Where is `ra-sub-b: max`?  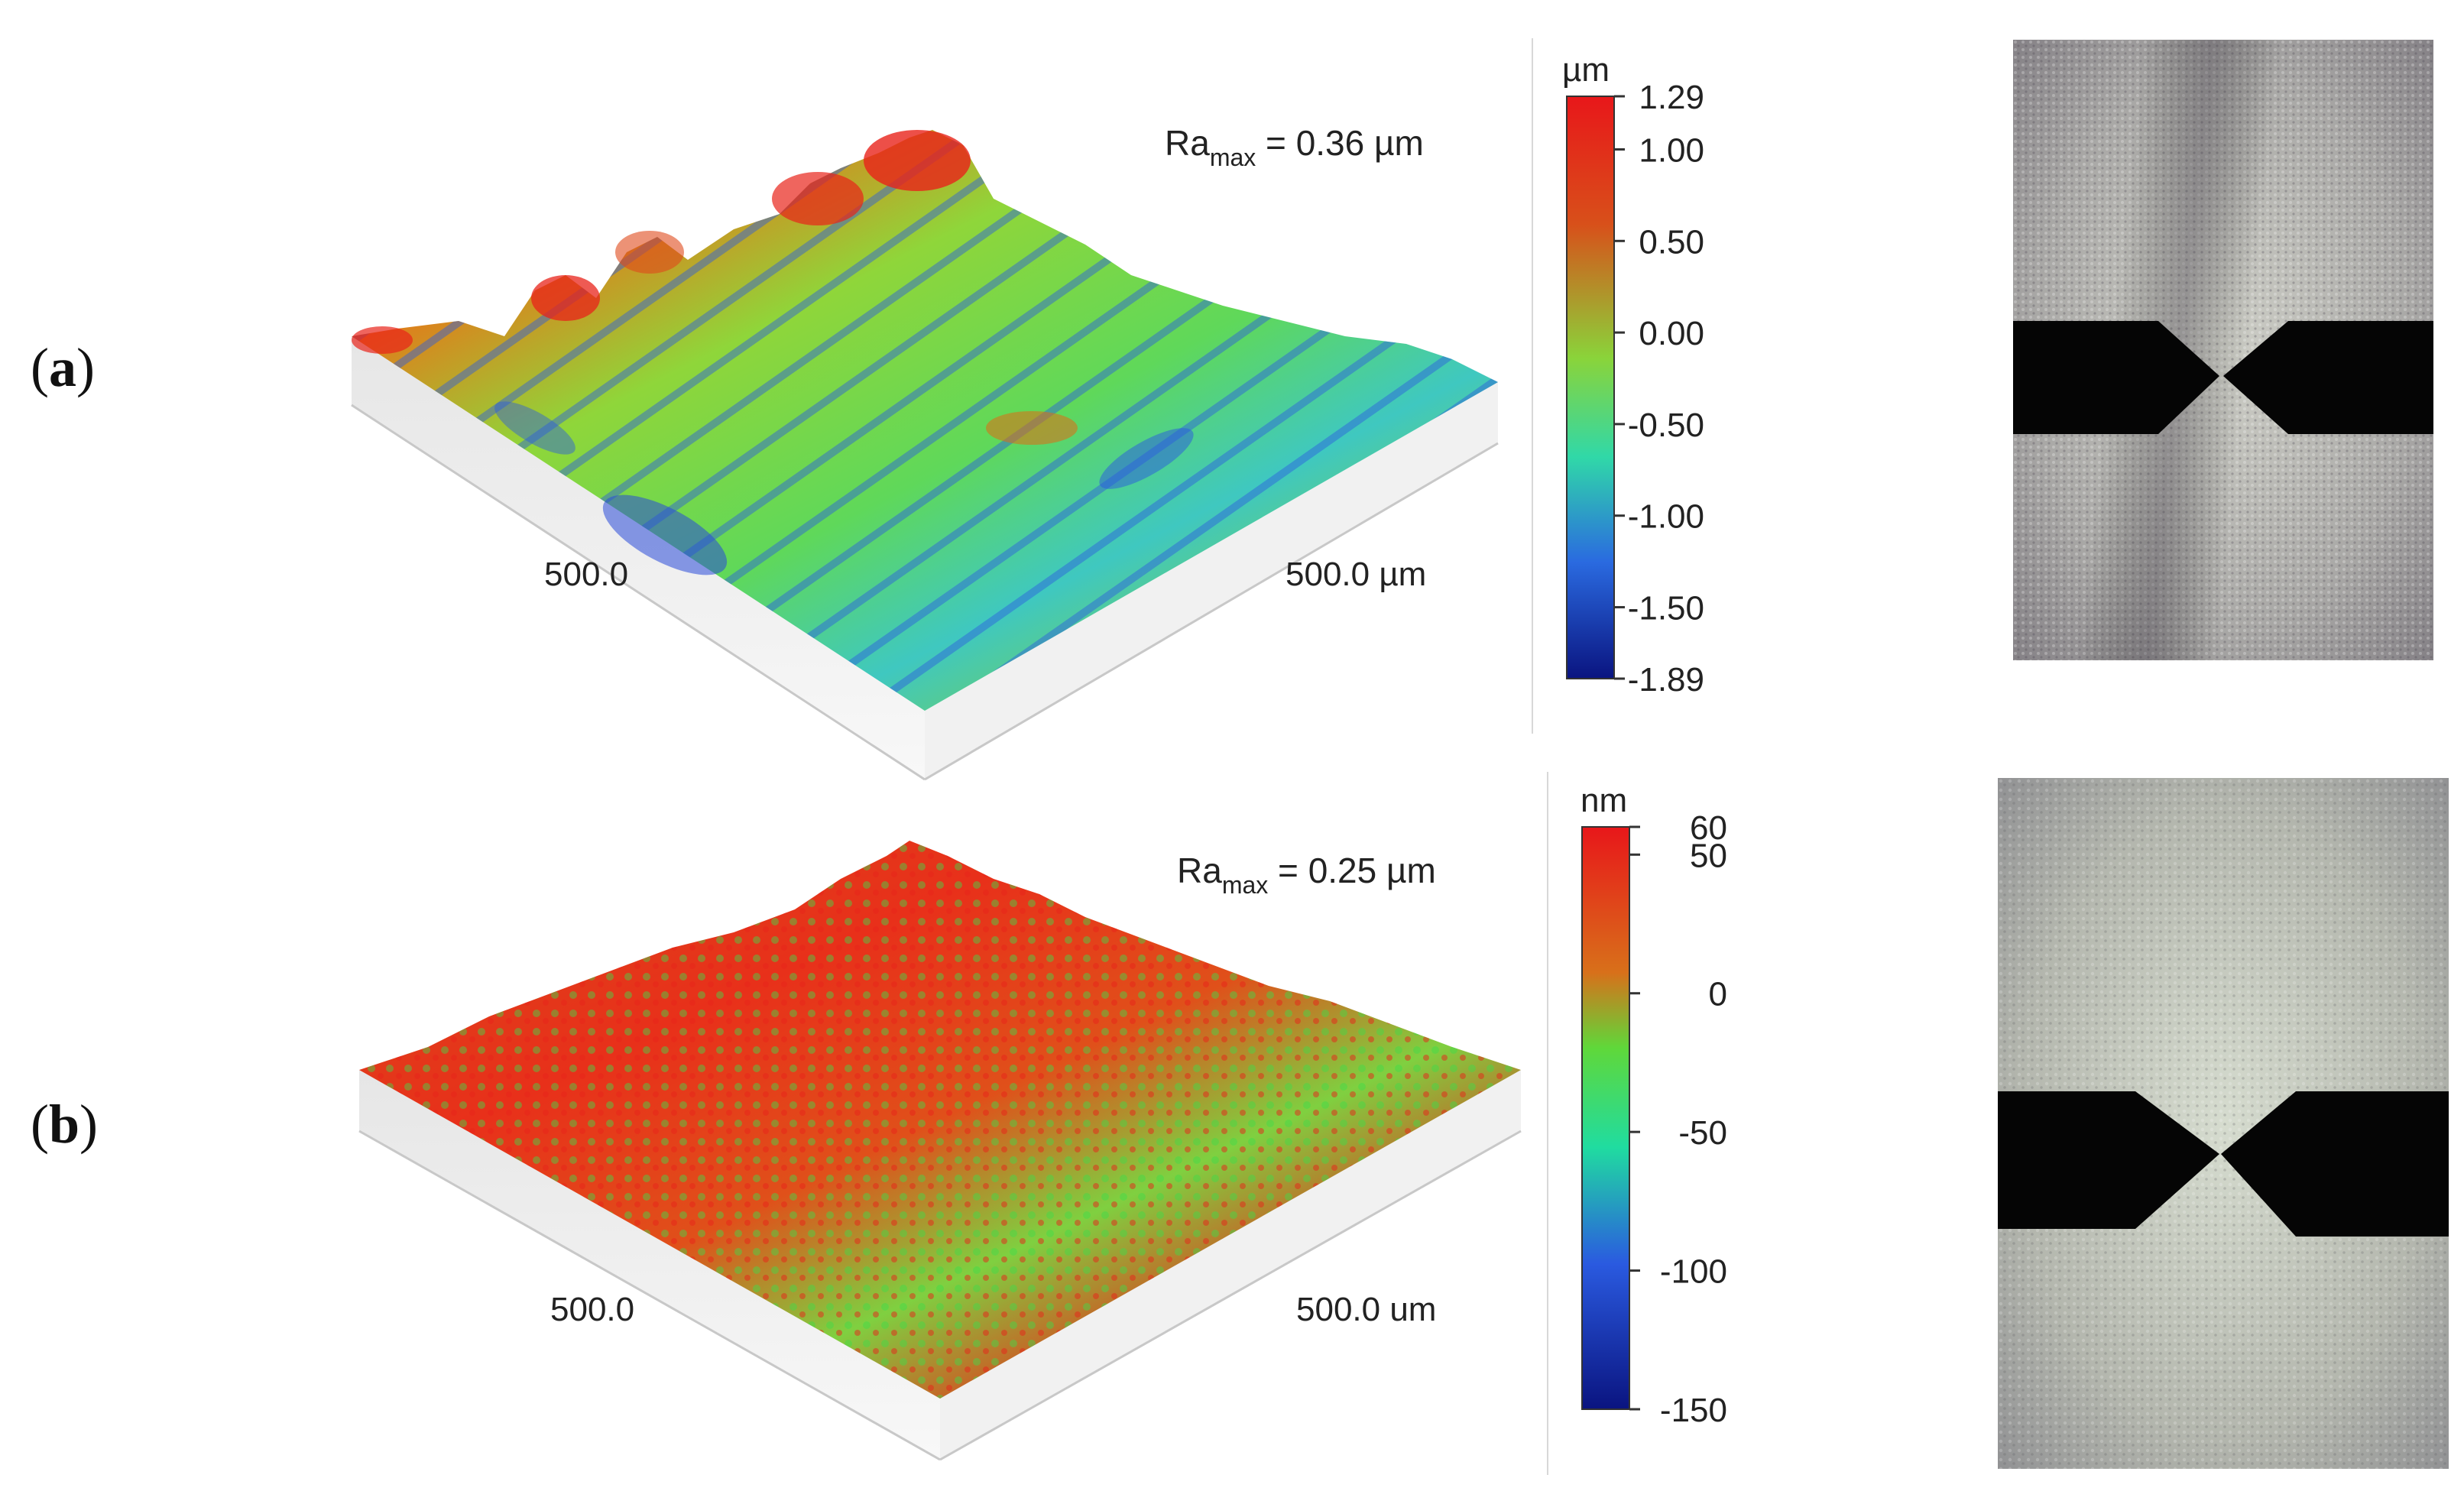 ra-sub-b: max is located at coordinates (1245, 885).